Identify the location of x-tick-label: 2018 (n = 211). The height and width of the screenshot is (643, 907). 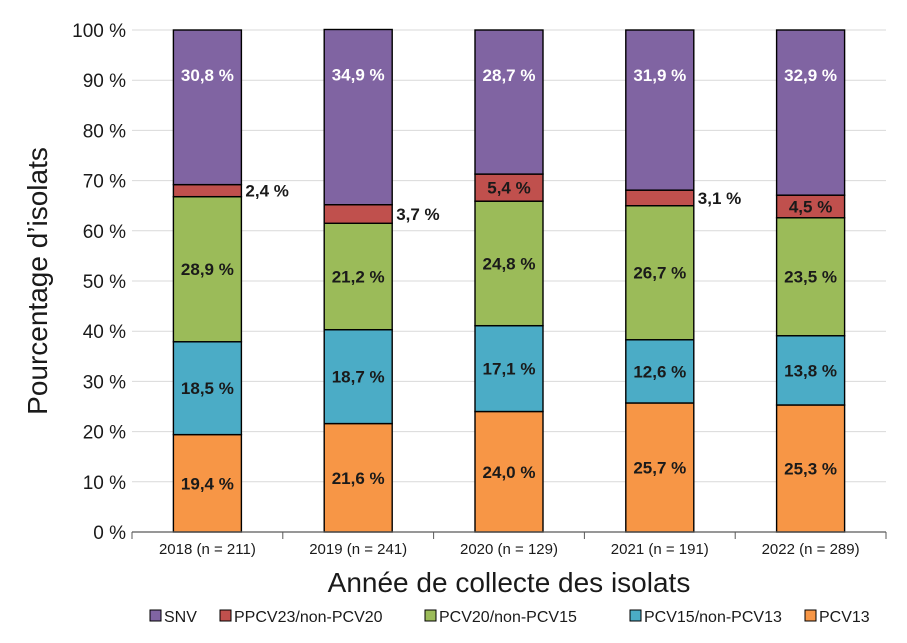
(207, 549).